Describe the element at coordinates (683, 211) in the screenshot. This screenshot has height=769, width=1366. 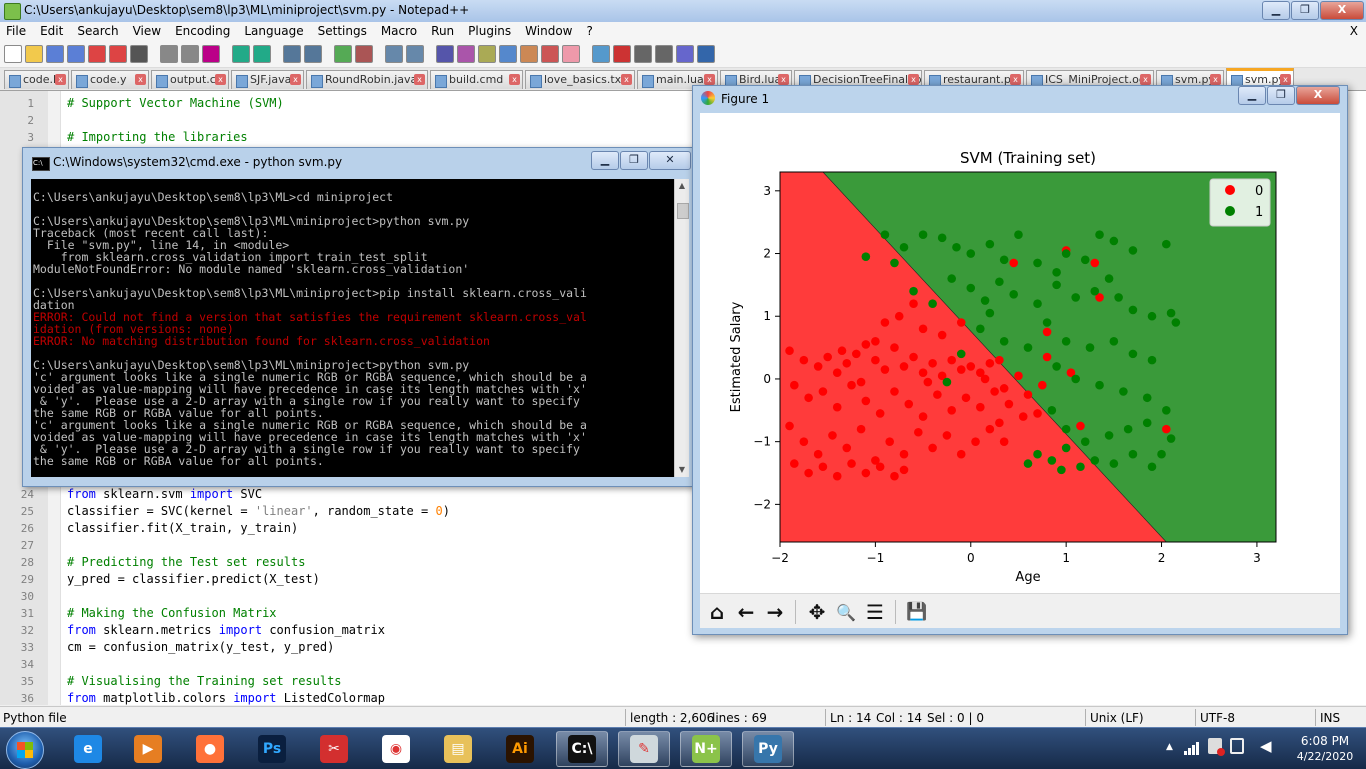
I see `scroll-thumb` at that location.